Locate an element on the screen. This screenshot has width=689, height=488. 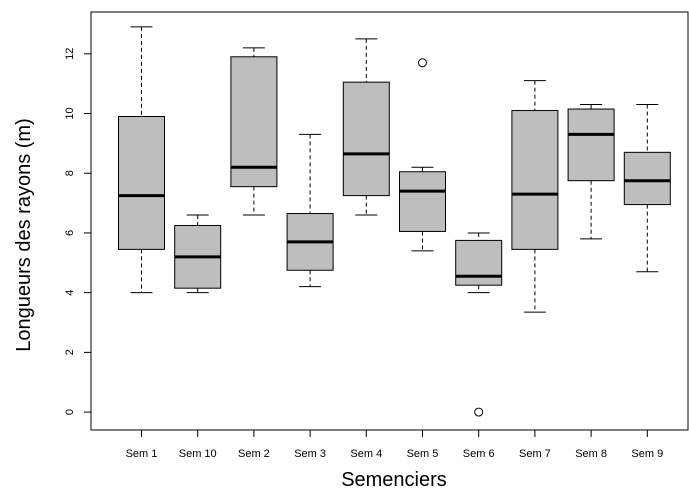
x-tick-label: Sem 1 is located at coordinates (142, 454).